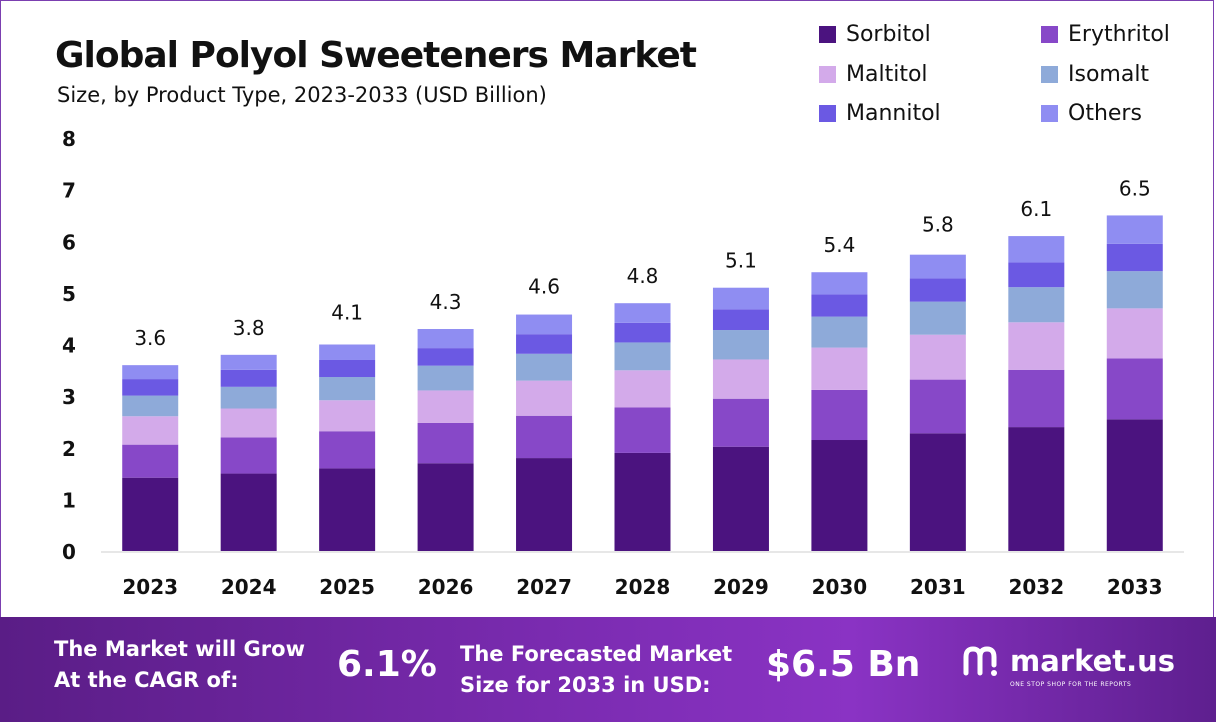 Image resolution: width=1216 pixels, height=722 pixels. Describe the element at coordinates (887, 74) in the screenshot. I see `legend-label-maltitol: Maltitol` at that location.